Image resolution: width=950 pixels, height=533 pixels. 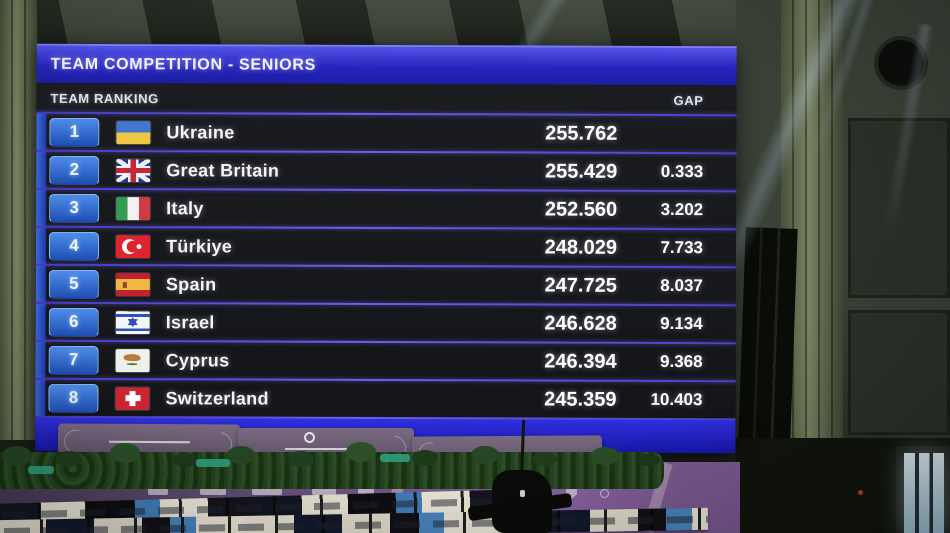 I want to click on table-row: 5 Spain 247.725 8.037, so click(x=386, y=285).